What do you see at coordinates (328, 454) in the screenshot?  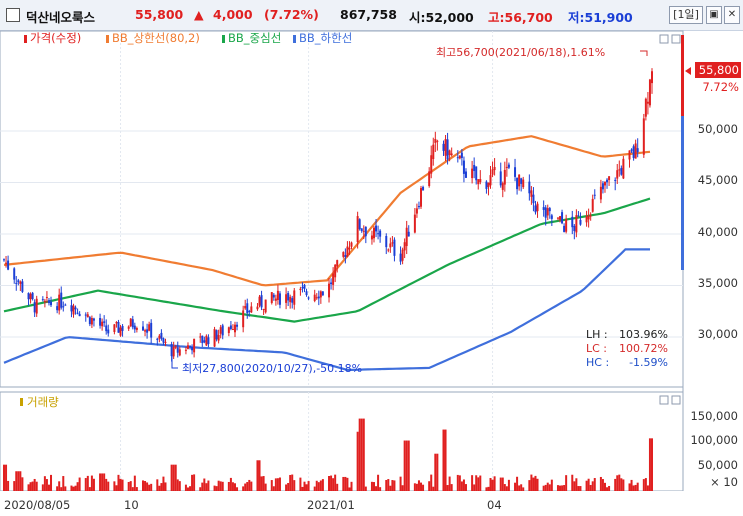 I see `volume-bars` at bounding box center [328, 454].